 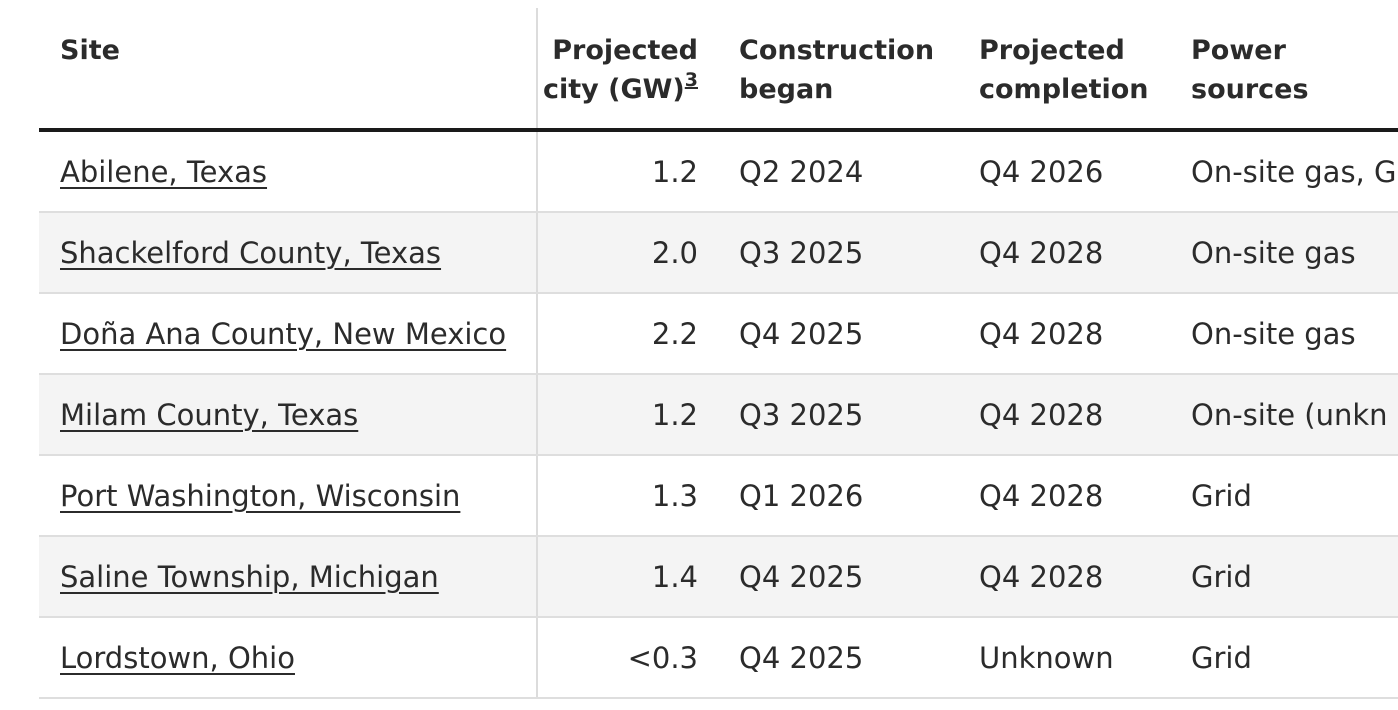 What do you see at coordinates (1284, 171) in the screenshot?
I see `power-sources-cell: On-site gas, G` at bounding box center [1284, 171].